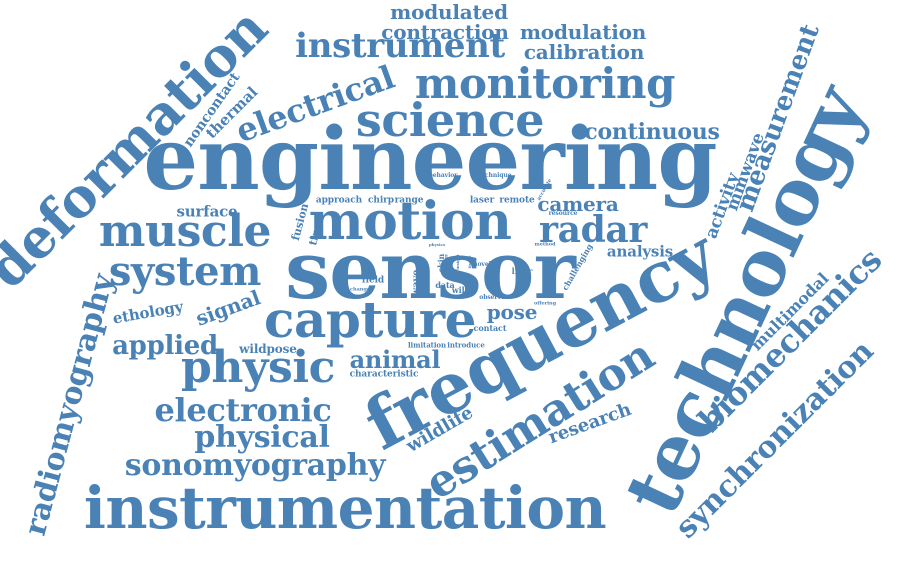 The image size is (900, 566). Describe the element at coordinates (410, 221) in the screenshot. I see `word-motion: motion` at that location.